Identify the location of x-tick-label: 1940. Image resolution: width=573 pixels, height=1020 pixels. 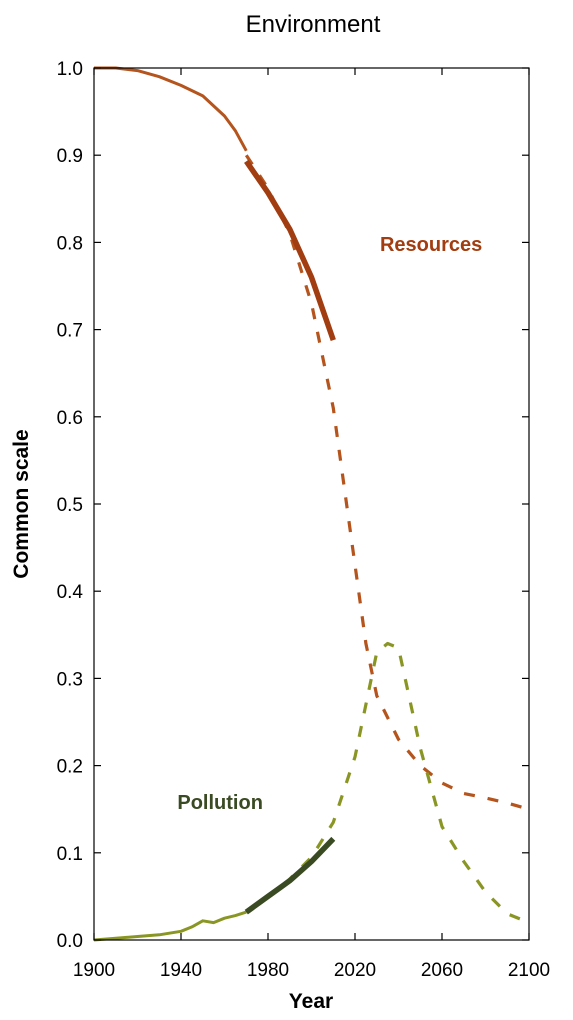
(181, 970).